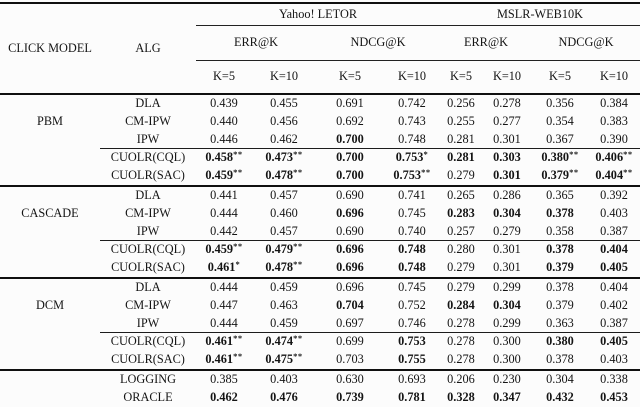  What do you see at coordinates (614, 174) in the screenshot?
I see `metric-value: 0.404**` at bounding box center [614, 174].